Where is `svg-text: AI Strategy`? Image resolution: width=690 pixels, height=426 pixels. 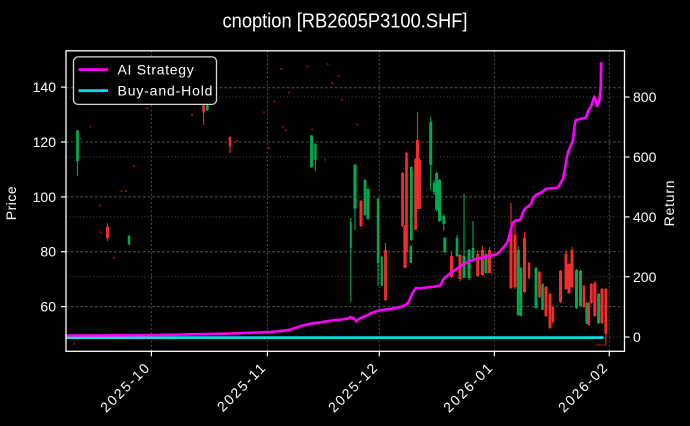
svg-text: AI Strategy is located at coordinates (156, 69).